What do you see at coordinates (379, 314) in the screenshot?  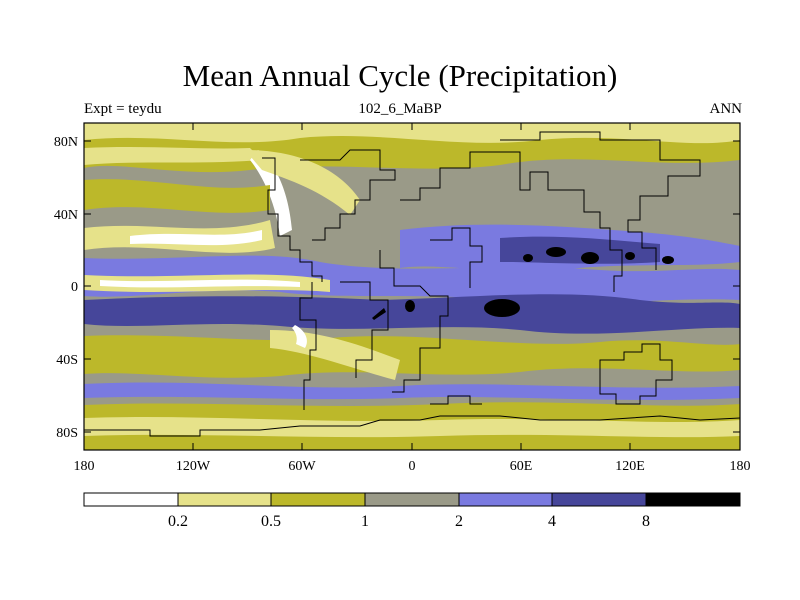 I see `max-atlantic-streak` at bounding box center [379, 314].